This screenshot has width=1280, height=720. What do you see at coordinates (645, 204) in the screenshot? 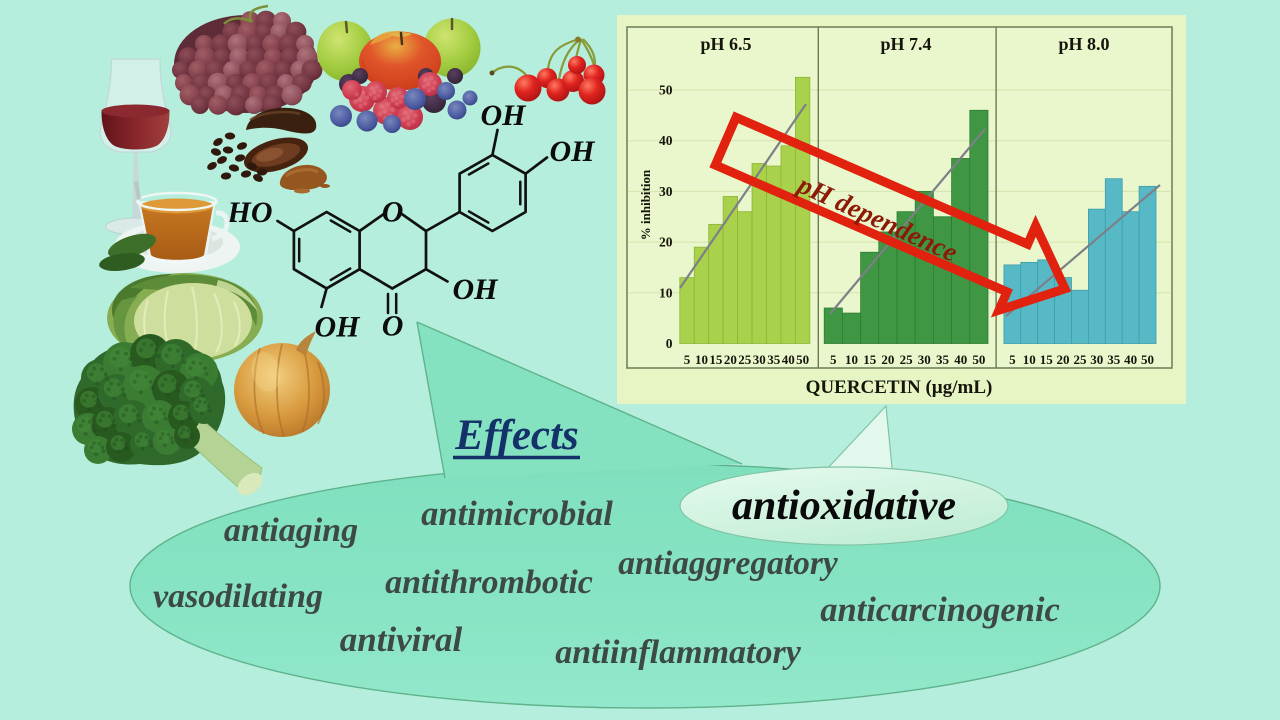
I see `svg-text: % inhibition` at bounding box center [645, 204].